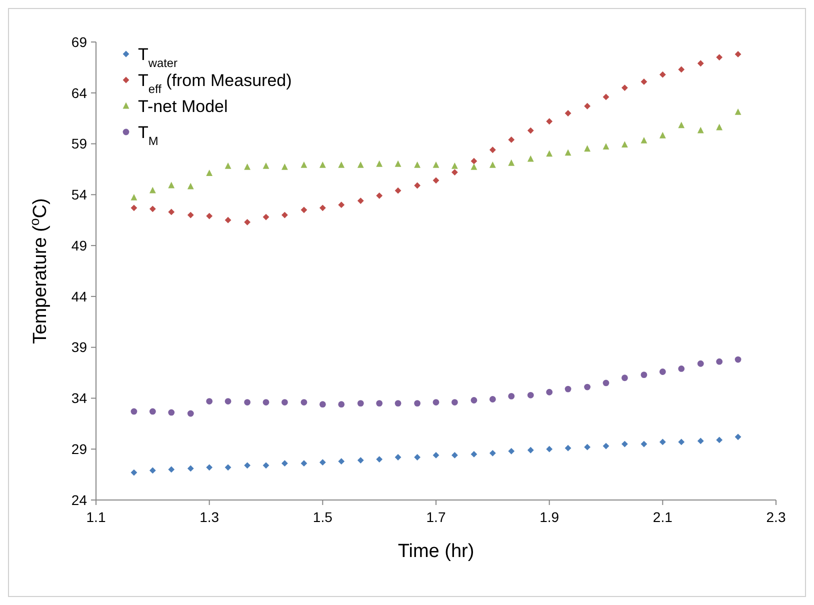 The image size is (814, 605). What do you see at coordinates (79, 500) in the screenshot?
I see `y-tick-label: 24` at bounding box center [79, 500].